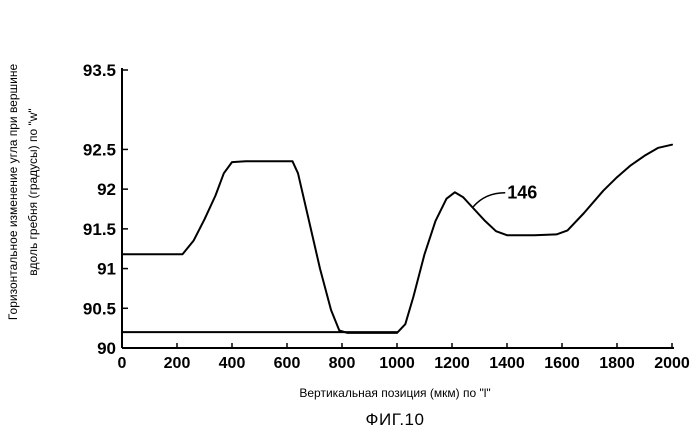  What do you see at coordinates (562, 363) in the screenshot?
I see `x-tick-label: 1600` at bounding box center [562, 363].